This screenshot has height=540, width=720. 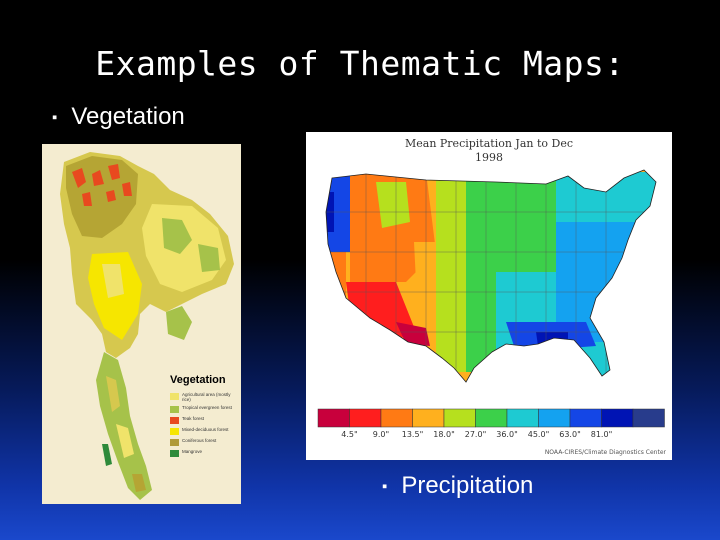 What do you see at coordinates (602, 434) in the screenshot?
I see `scale-label: 81.0"` at bounding box center [602, 434].